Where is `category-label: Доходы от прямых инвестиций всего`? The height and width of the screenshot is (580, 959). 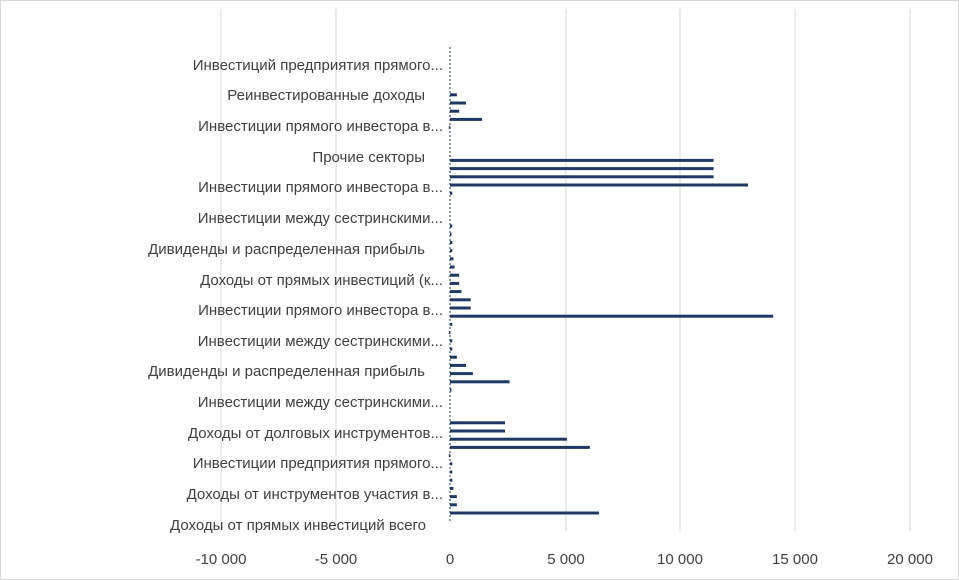 category-label: Доходы от прямых инвестиций всего is located at coordinates (298, 525).